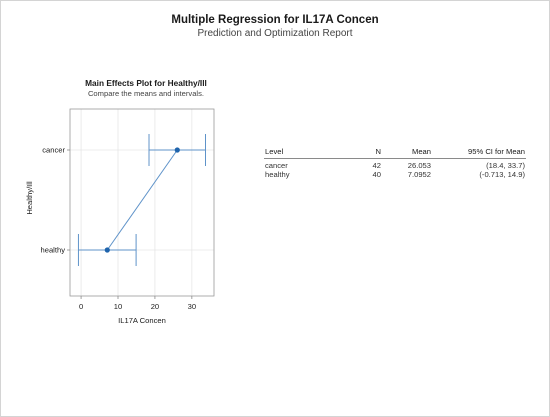 The image size is (550, 417). I want to click on mean-point-healthy, so click(107, 250).